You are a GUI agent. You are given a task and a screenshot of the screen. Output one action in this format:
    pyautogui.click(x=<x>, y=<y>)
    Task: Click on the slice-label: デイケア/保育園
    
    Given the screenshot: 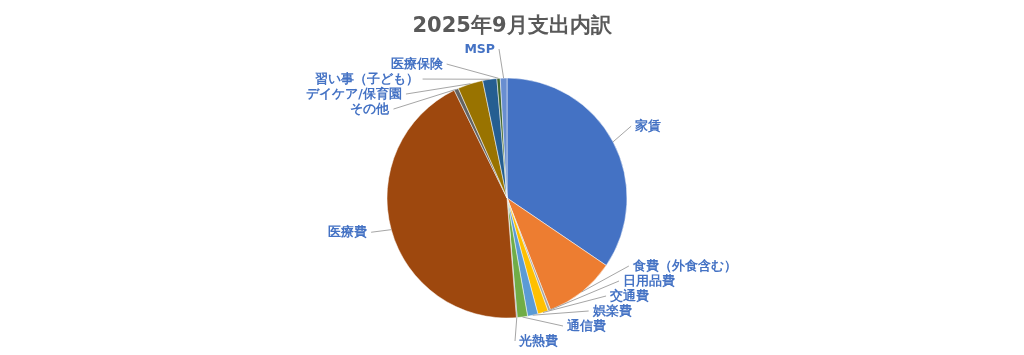 What is the action you would take?
    pyautogui.click(x=354, y=94)
    